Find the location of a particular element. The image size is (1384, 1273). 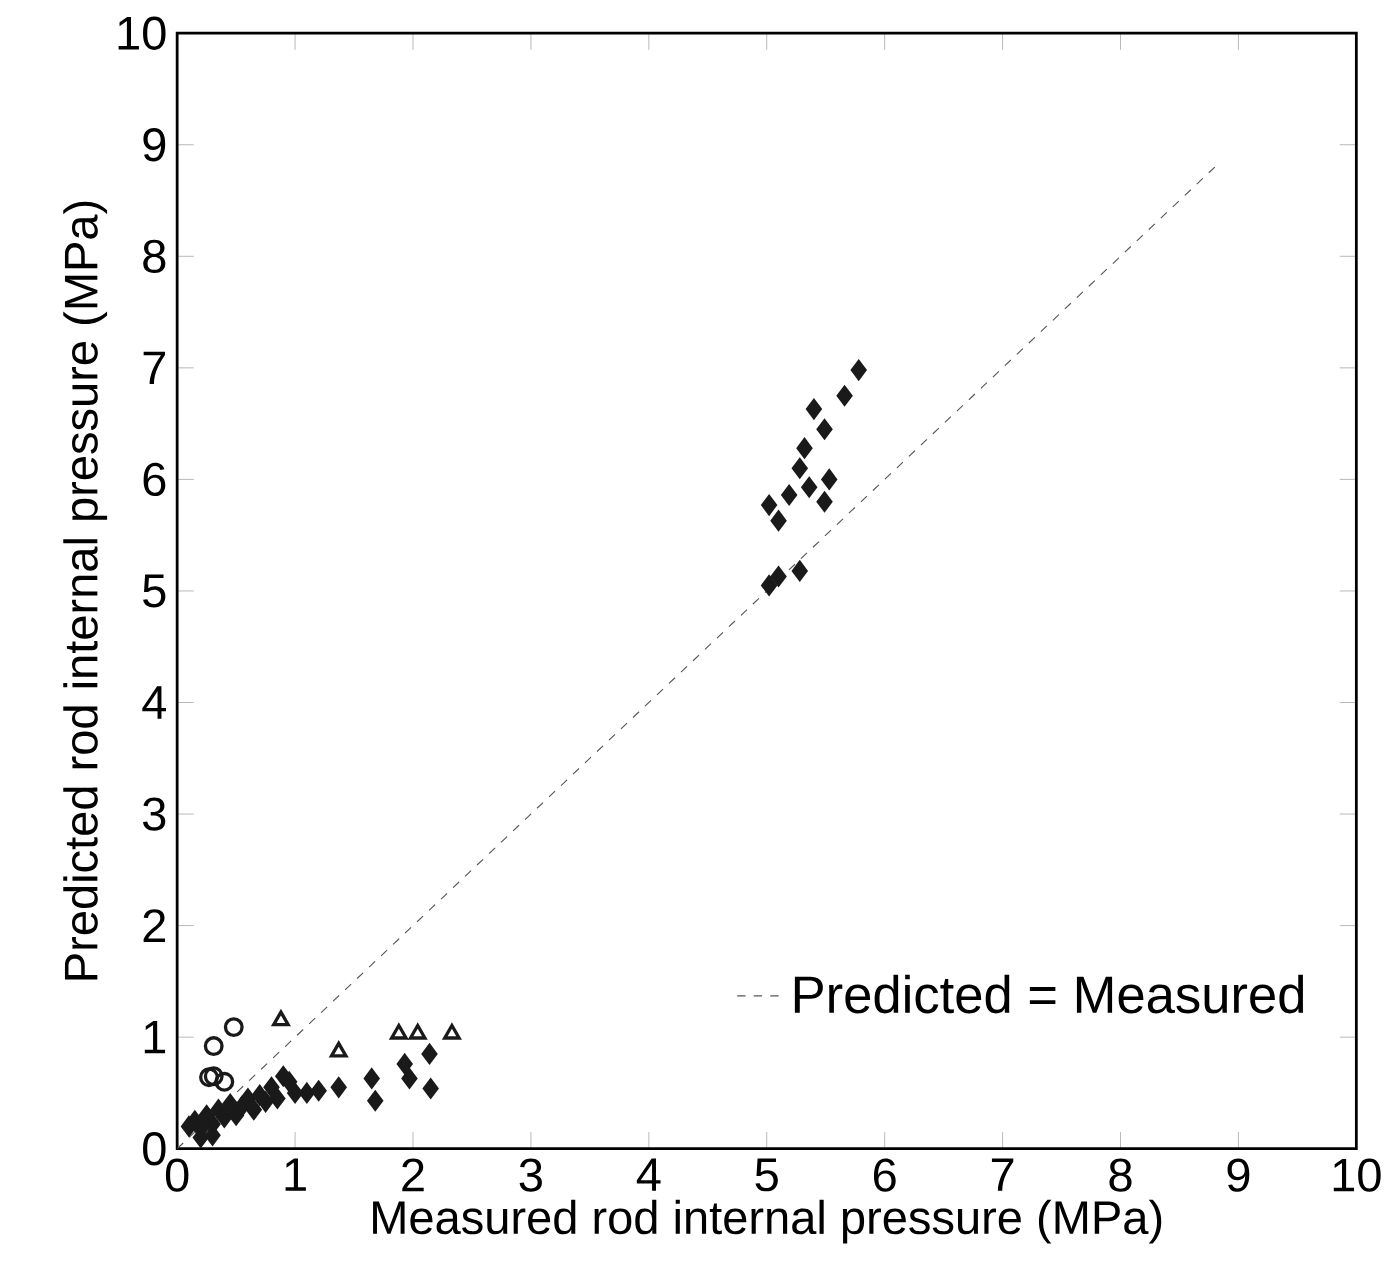

y-axis-title: Predicted rod internal pressure (MPa) is located at coordinates (85, 590).